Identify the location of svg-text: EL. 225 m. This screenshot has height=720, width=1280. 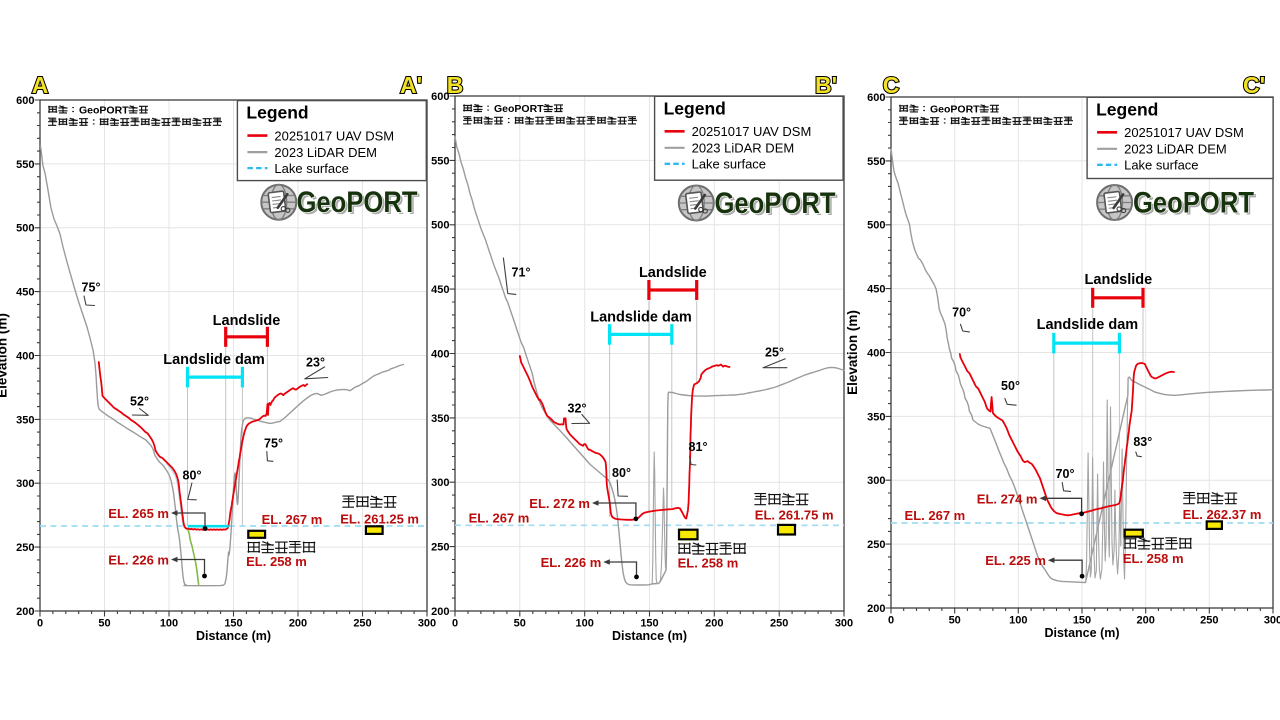
(1015, 560).